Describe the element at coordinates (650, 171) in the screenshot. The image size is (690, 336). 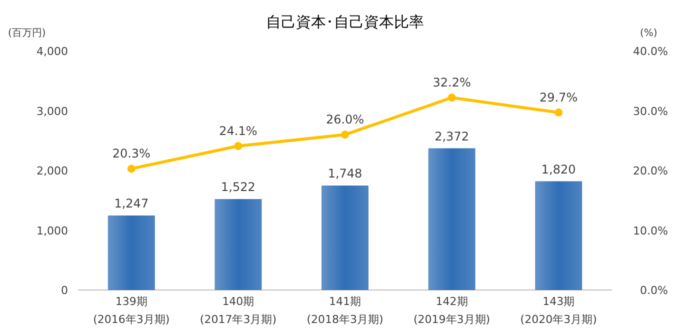
I see `y2-tick-label: 20.0%` at that location.